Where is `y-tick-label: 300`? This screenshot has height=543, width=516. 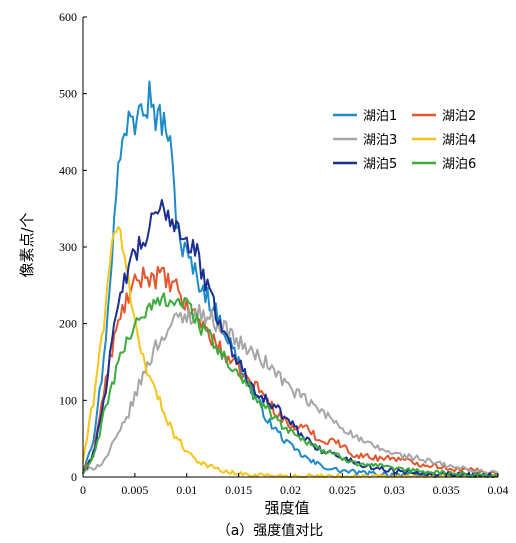 y-tick-label: 300 is located at coordinates (68, 247).